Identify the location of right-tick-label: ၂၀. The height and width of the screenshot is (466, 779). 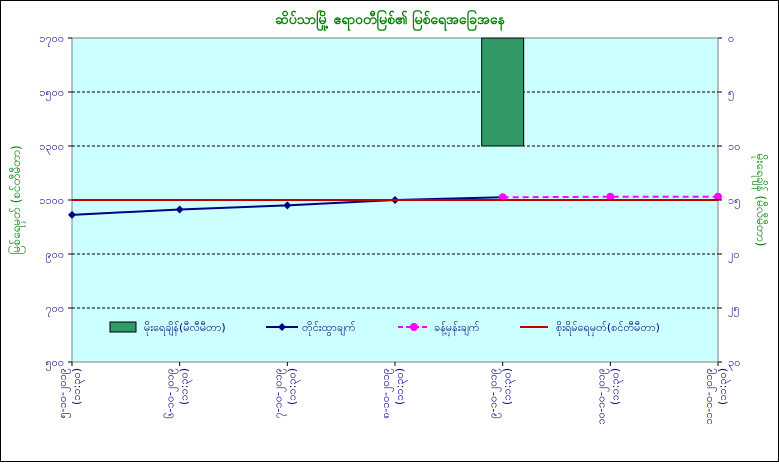
(734, 255).